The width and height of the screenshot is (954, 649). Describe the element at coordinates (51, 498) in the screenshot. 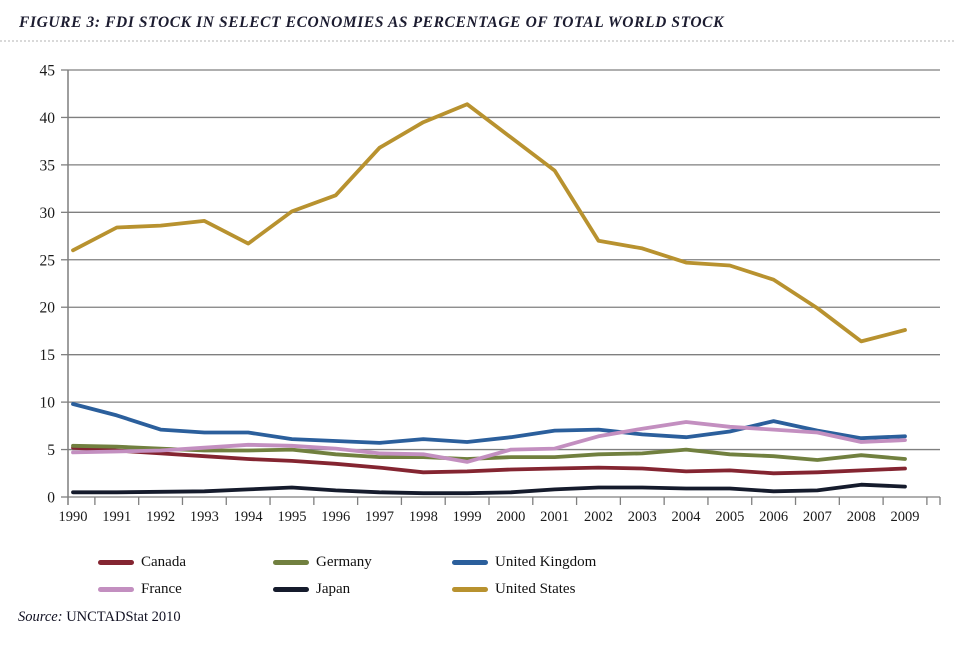

I see `y-axis-label-0: 0` at that location.